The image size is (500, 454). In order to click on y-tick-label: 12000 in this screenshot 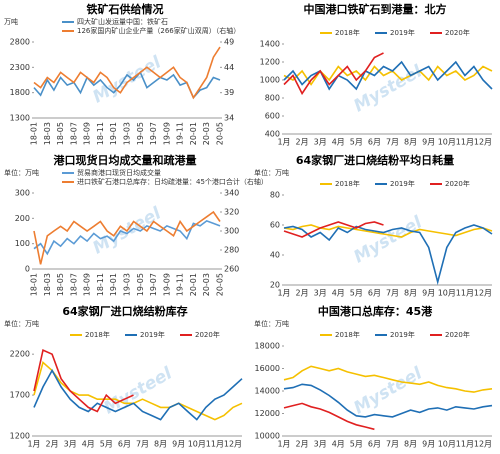, I will do `click(267, 413)`.